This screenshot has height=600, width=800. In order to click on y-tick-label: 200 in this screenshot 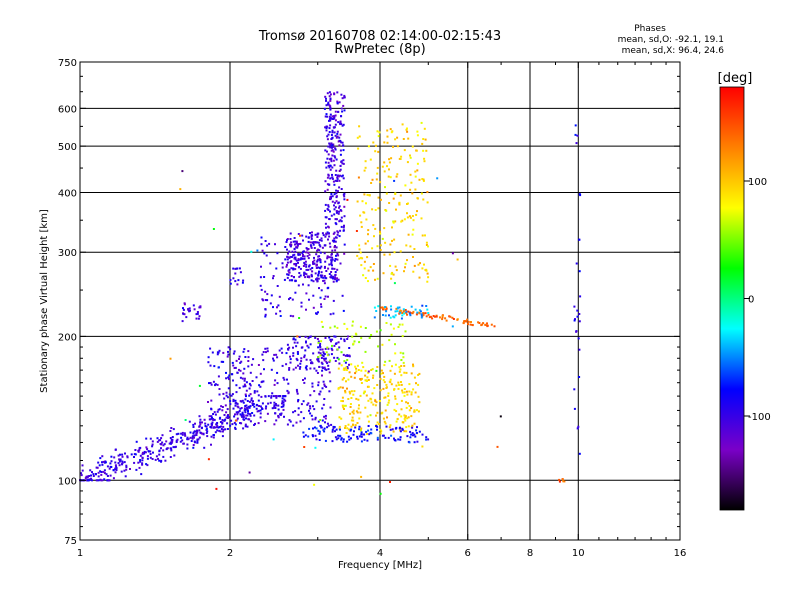, I will do `click(67, 337)`.